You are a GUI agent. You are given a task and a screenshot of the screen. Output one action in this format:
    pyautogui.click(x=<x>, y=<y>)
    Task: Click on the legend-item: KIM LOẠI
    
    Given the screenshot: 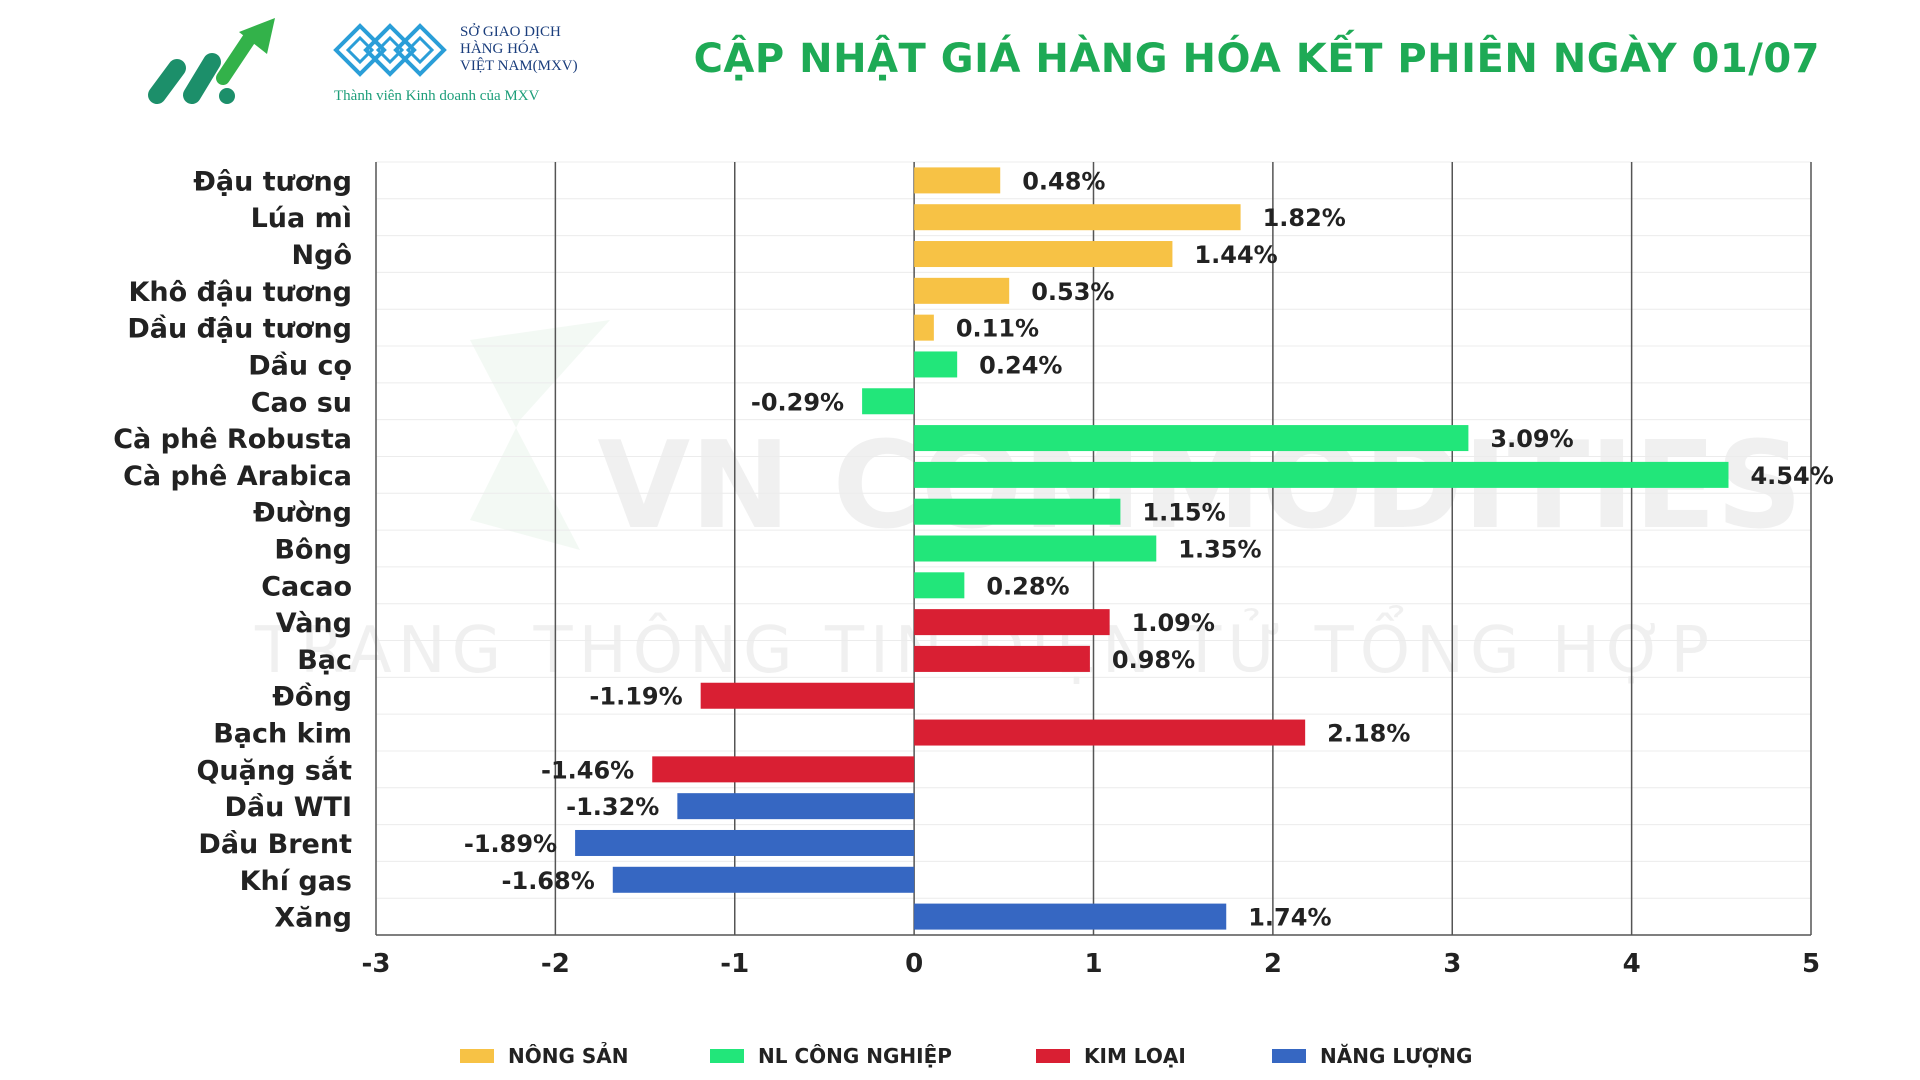 What is the action you would take?
    pyautogui.click(x=1111, y=1056)
    